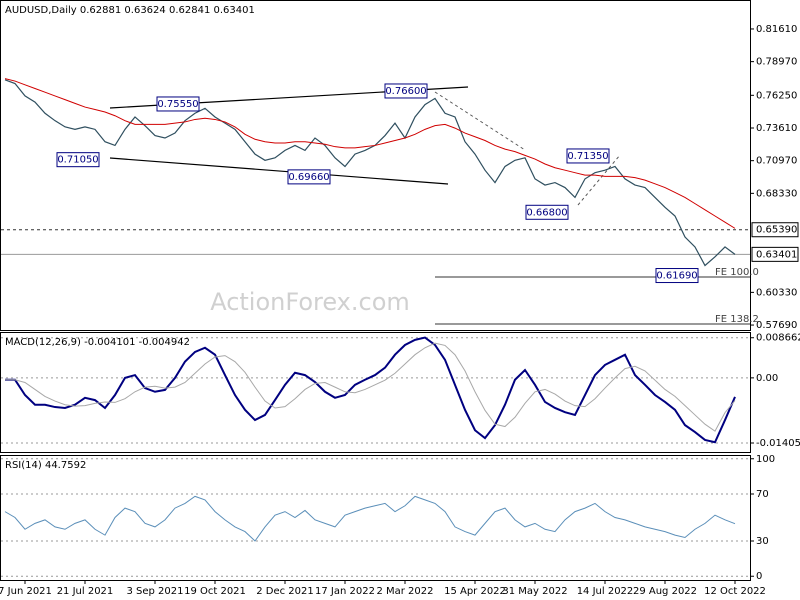 The width and height of the screenshot is (800, 600). I want to click on y-tick-label: 0.70970, so click(776, 161).